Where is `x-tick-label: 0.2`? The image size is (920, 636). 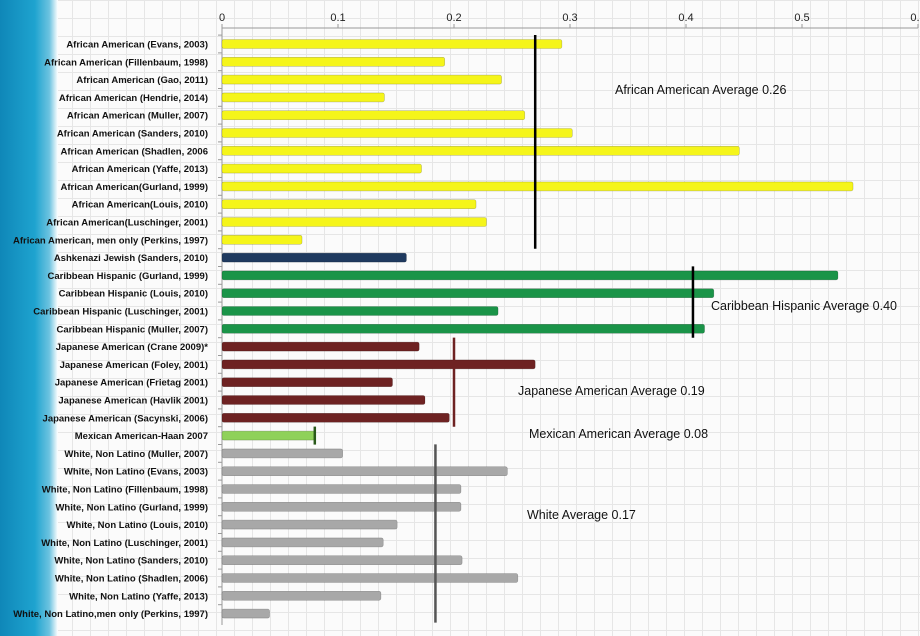 x-tick-label: 0.2 is located at coordinates (453, 18).